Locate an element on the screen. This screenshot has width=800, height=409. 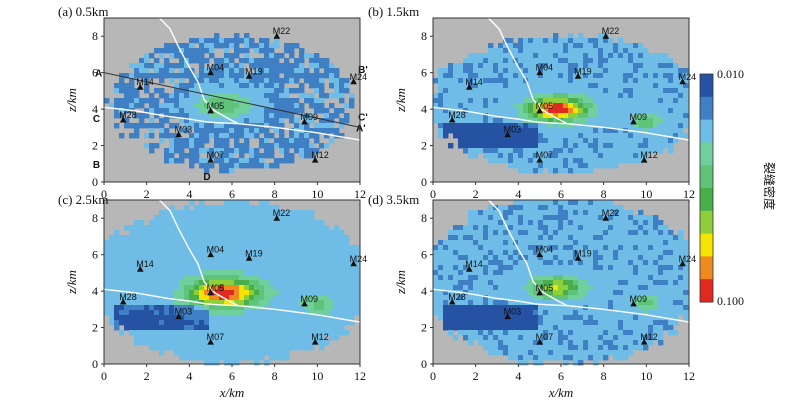
heatmap-cells-d is located at coordinates (561, 283).